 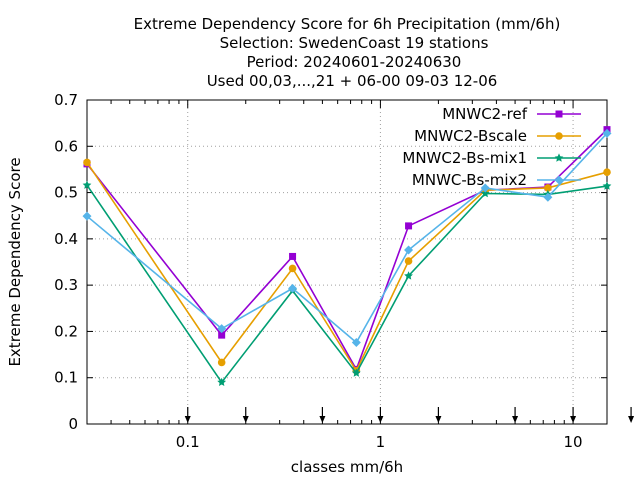 What do you see at coordinates (352, 81) in the screenshot?
I see `title-line-4: Used 00,03,...,21 + 06-00 09-03 12-06` at bounding box center [352, 81].